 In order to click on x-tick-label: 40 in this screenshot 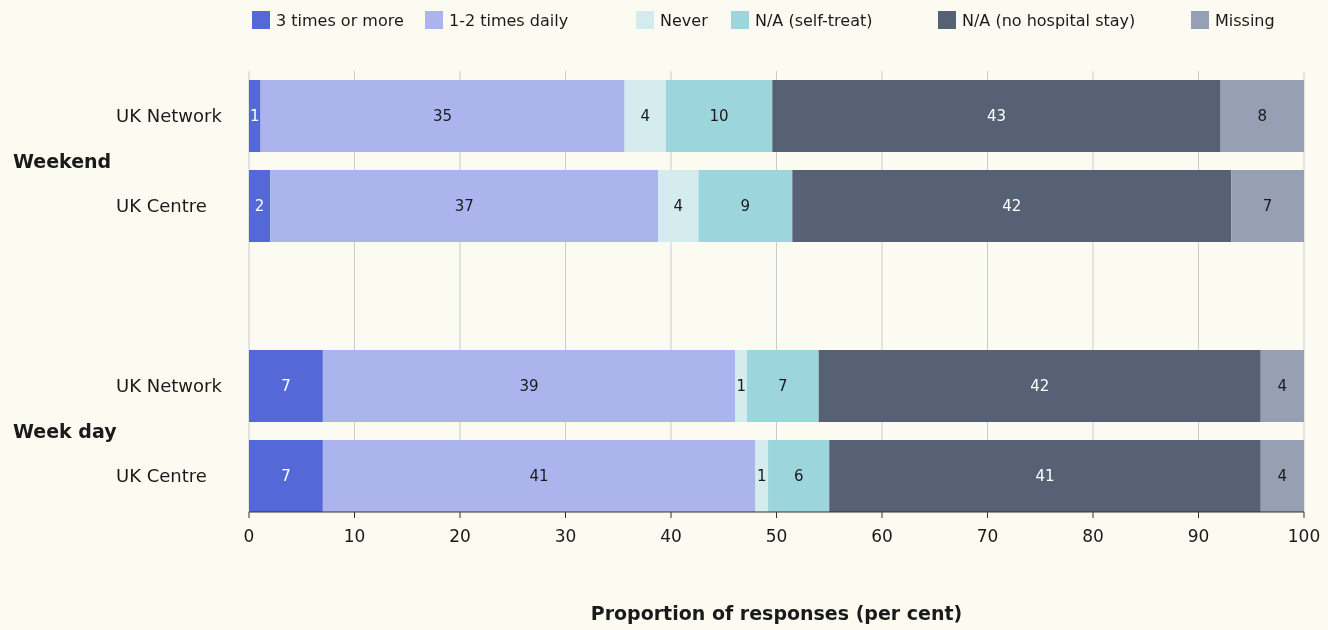, I will do `click(671, 536)`.